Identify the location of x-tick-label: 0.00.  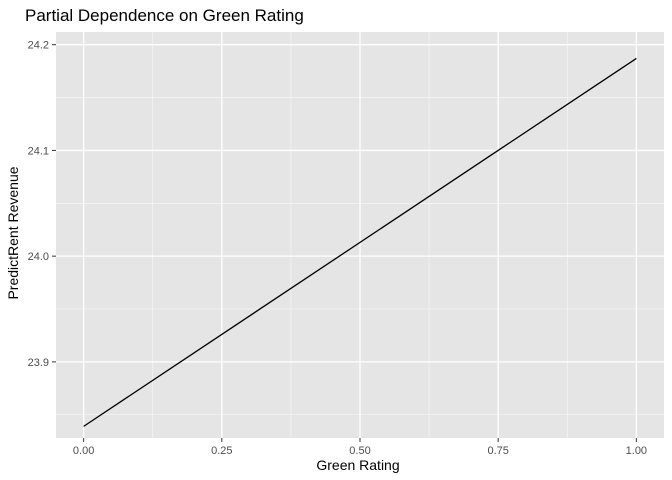
(83, 451).